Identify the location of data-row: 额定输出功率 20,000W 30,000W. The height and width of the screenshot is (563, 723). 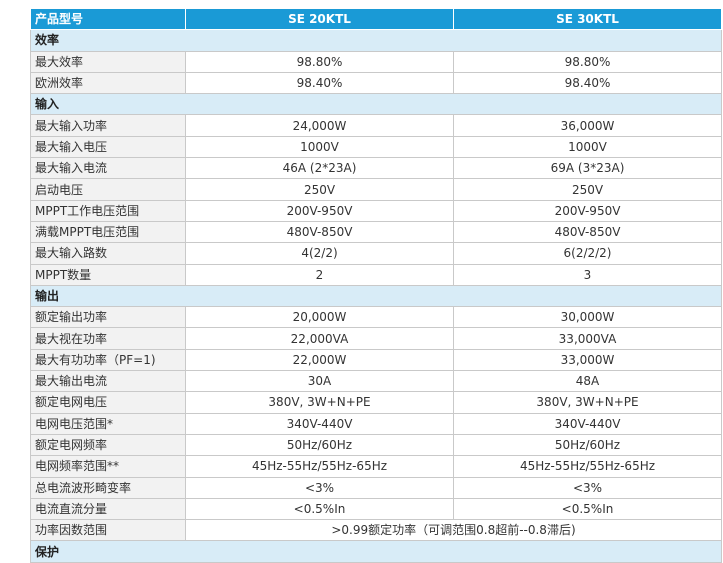
(376, 317).